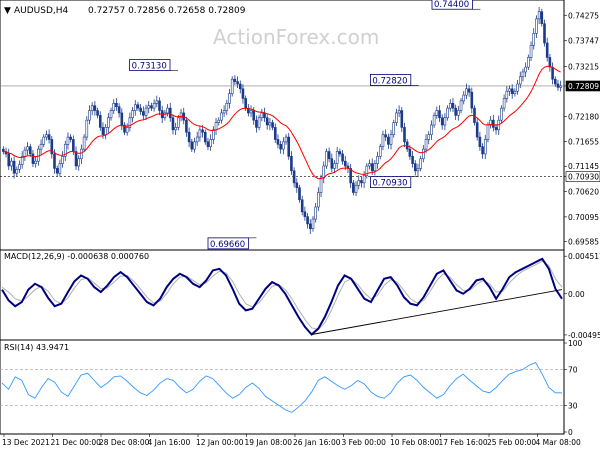  I want to click on price-tick-label: 0.69585, so click(583, 241).